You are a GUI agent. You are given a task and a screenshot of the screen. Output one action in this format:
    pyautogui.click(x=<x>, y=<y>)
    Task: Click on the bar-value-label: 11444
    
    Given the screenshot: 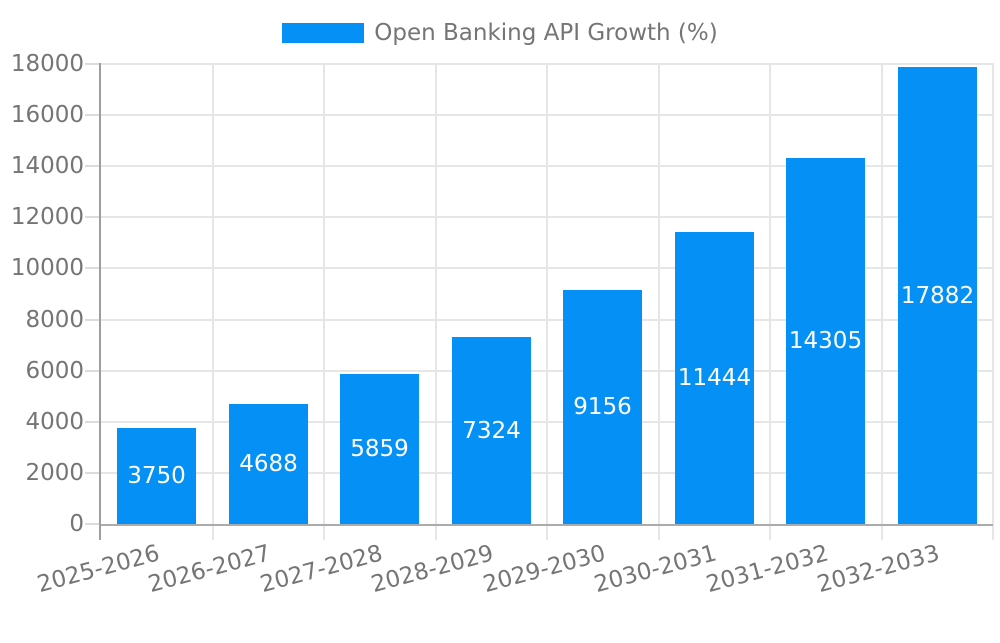 What is the action you would take?
    pyautogui.click(x=714, y=378)
    